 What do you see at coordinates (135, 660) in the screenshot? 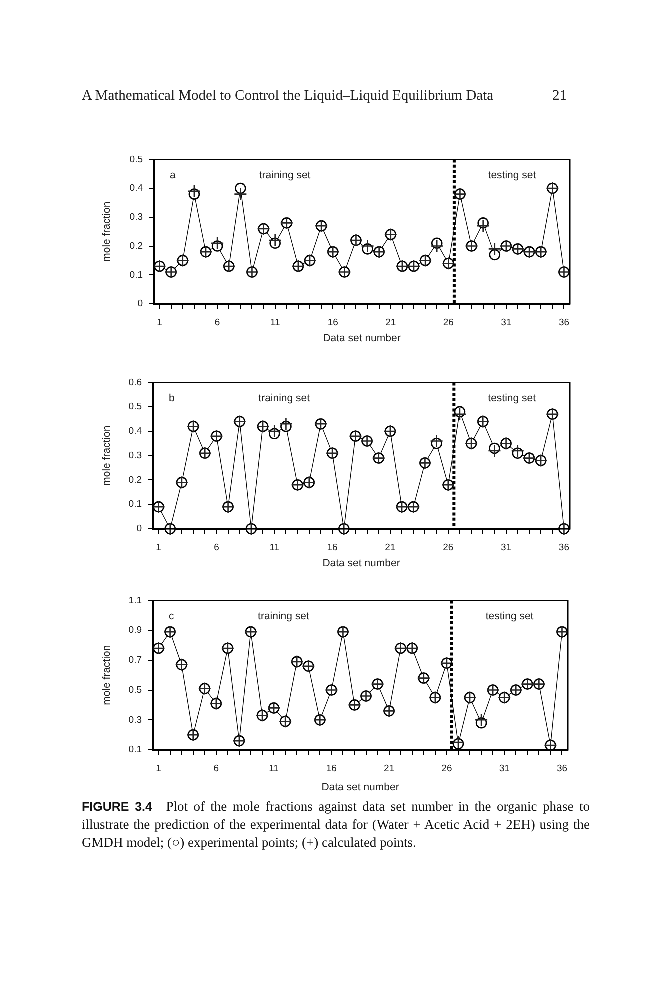
I see `y-tick-label: 0.7` at bounding box center [135, 660].